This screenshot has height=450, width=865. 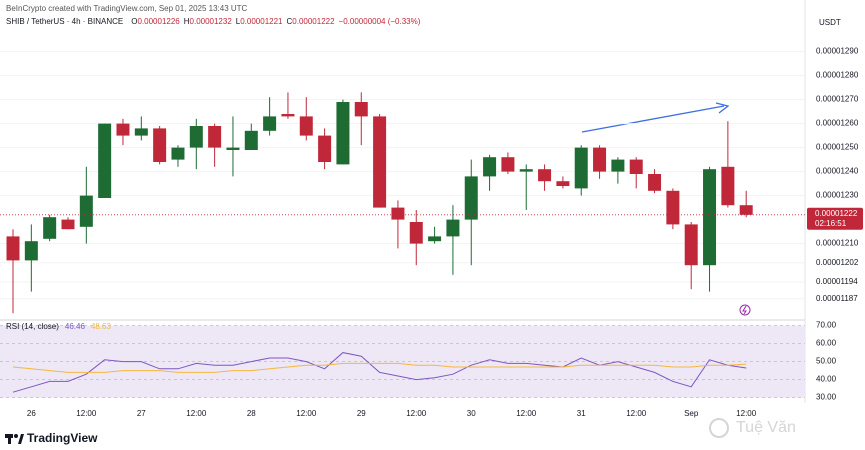 I want to click on rsi-legend-value: 46.46, so click(x=75, y=326).